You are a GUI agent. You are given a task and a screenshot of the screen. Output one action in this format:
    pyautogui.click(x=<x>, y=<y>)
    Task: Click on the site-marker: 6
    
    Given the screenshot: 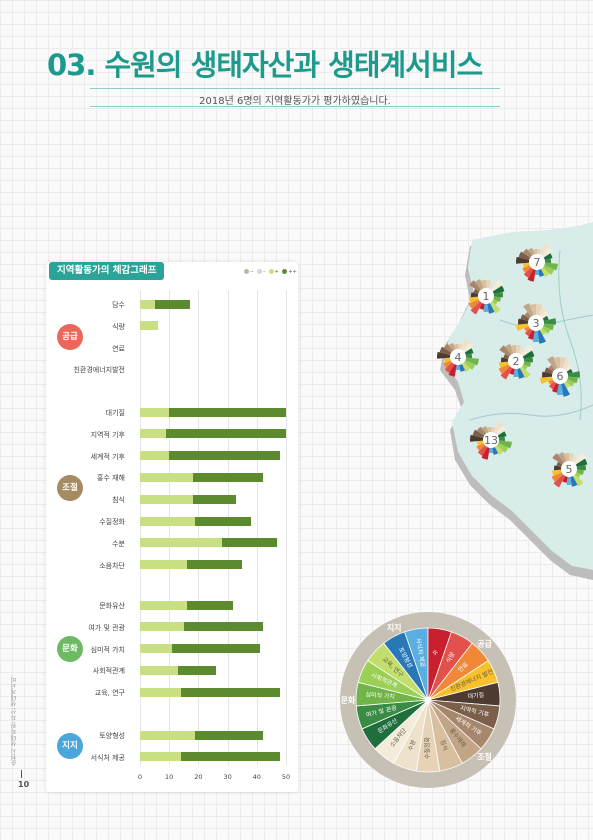 What is the action you would take?
    pyautogui.click(x=560, y=376)
    